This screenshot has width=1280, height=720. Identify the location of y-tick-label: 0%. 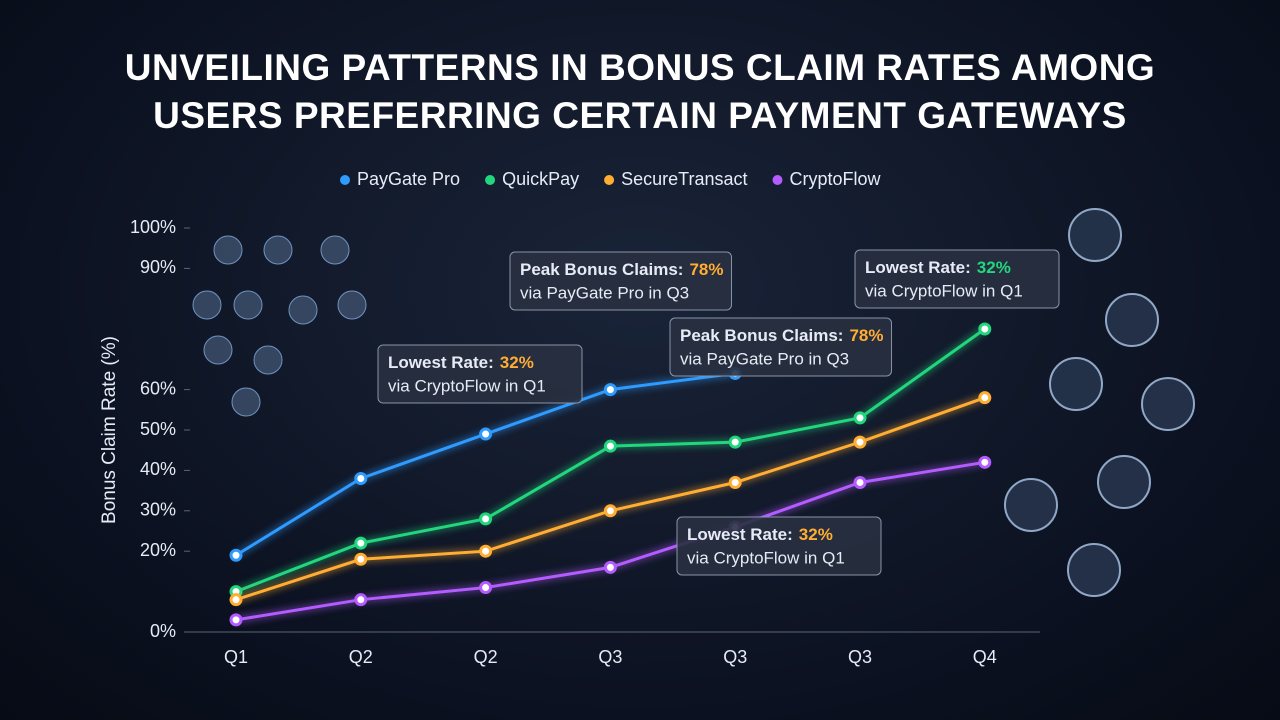
(163, 631).